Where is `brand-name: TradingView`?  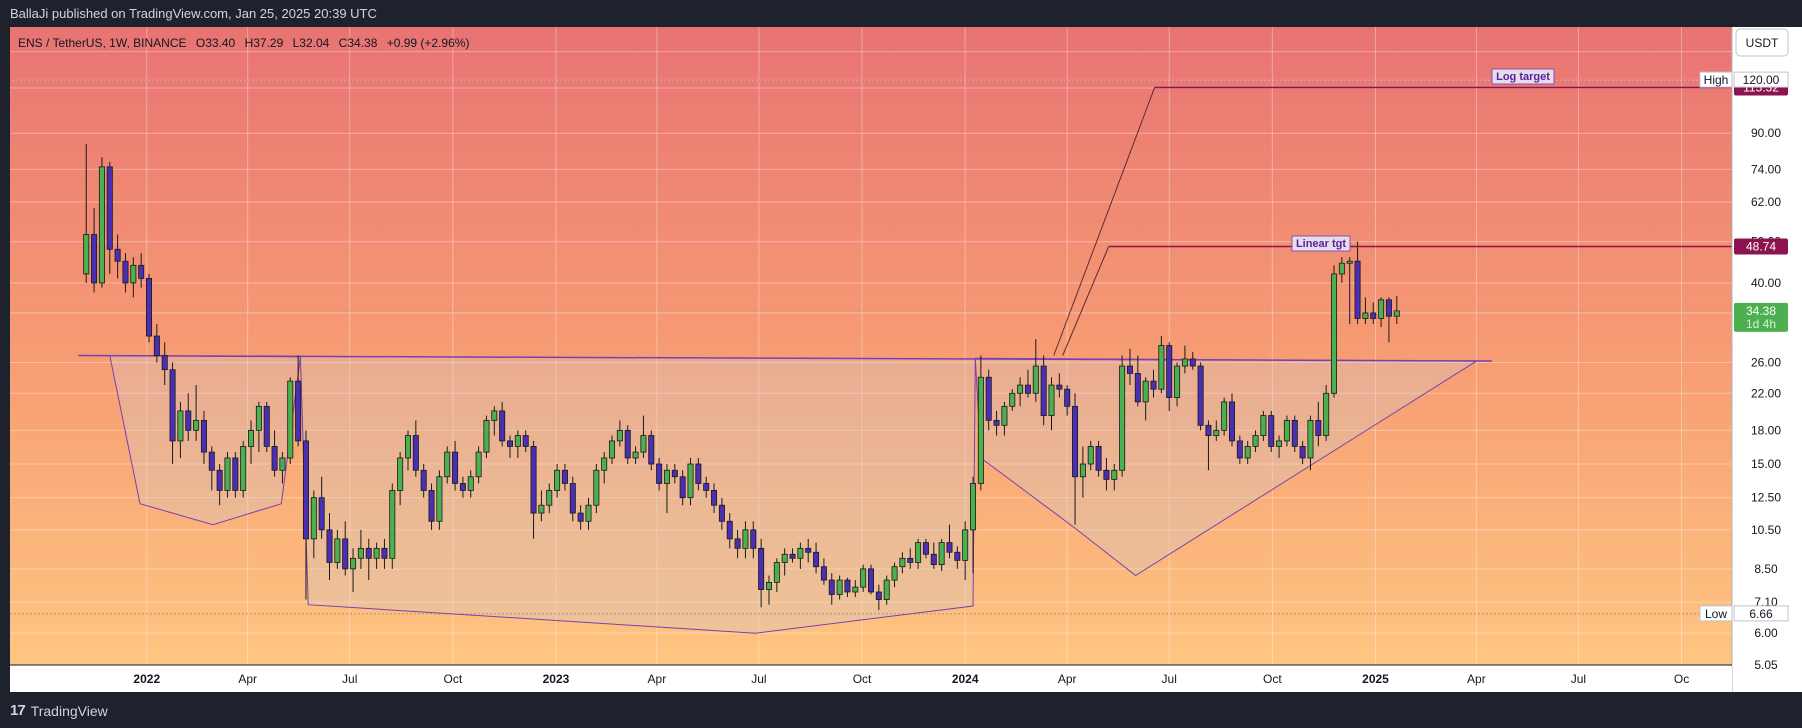 brand-name: TradingView is located at coordinates (69, 710).